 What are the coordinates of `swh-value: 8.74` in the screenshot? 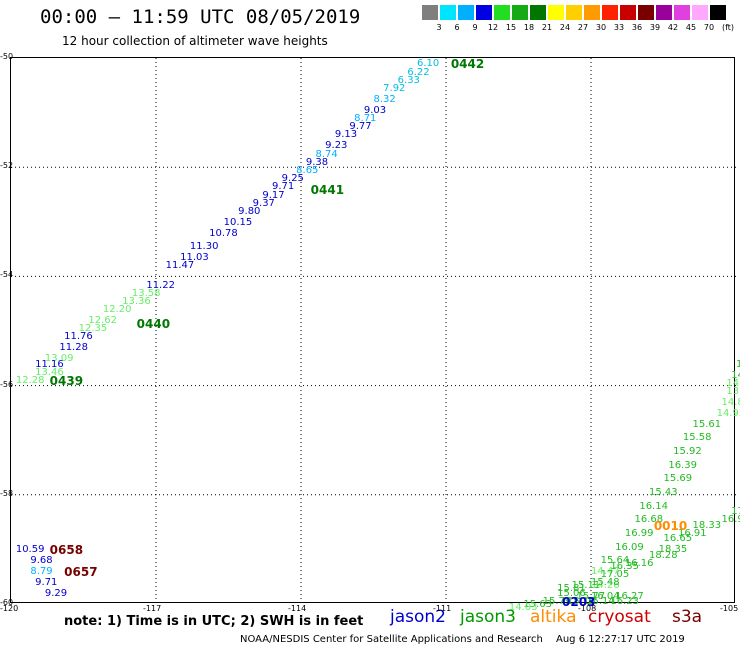 It's located at (326, 154).